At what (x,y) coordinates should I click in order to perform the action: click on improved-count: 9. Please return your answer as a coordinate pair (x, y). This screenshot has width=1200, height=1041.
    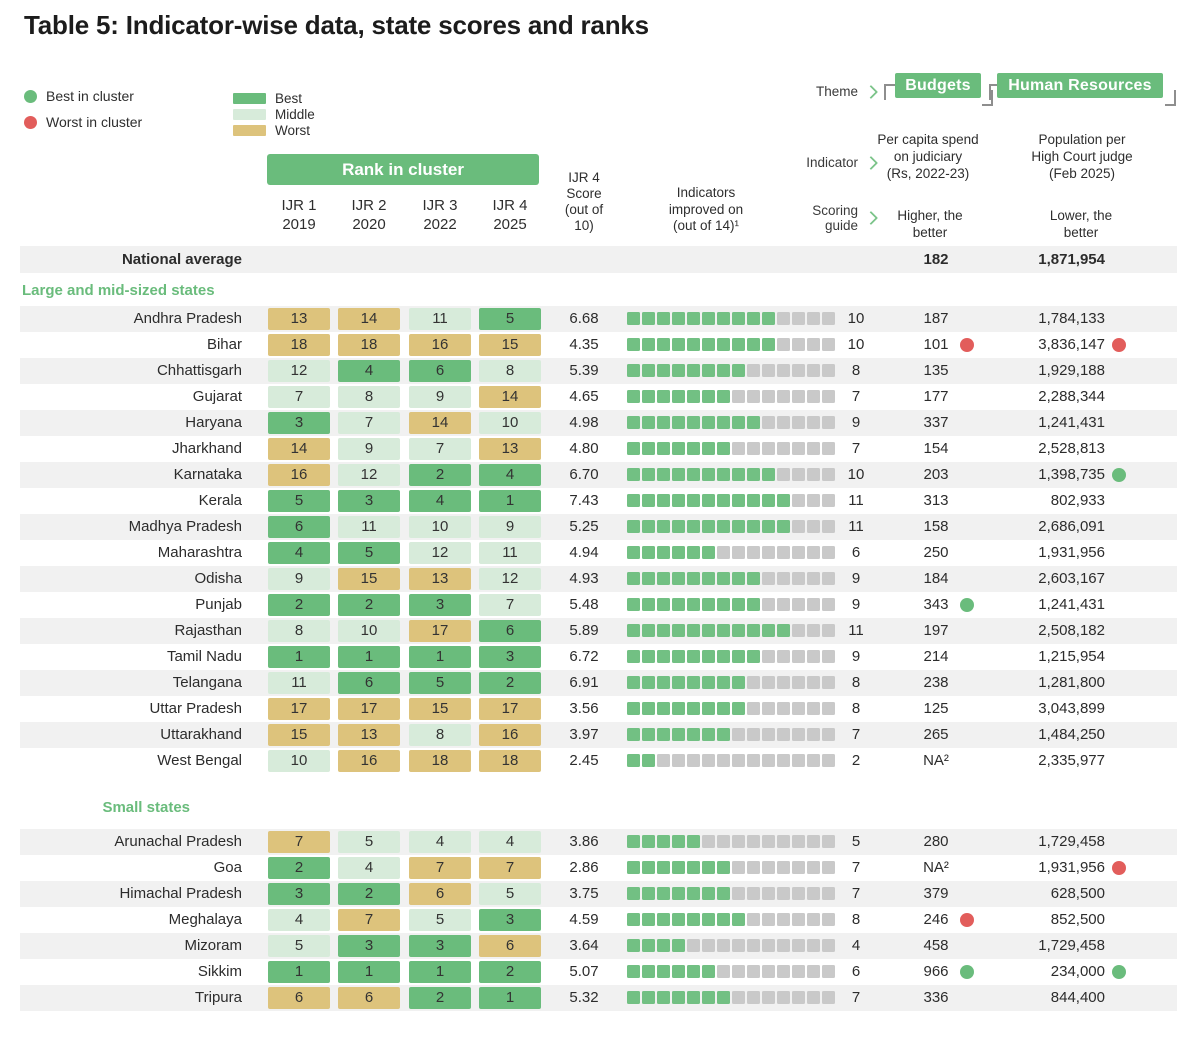
    Looking at the image, I should click on (856, 578).